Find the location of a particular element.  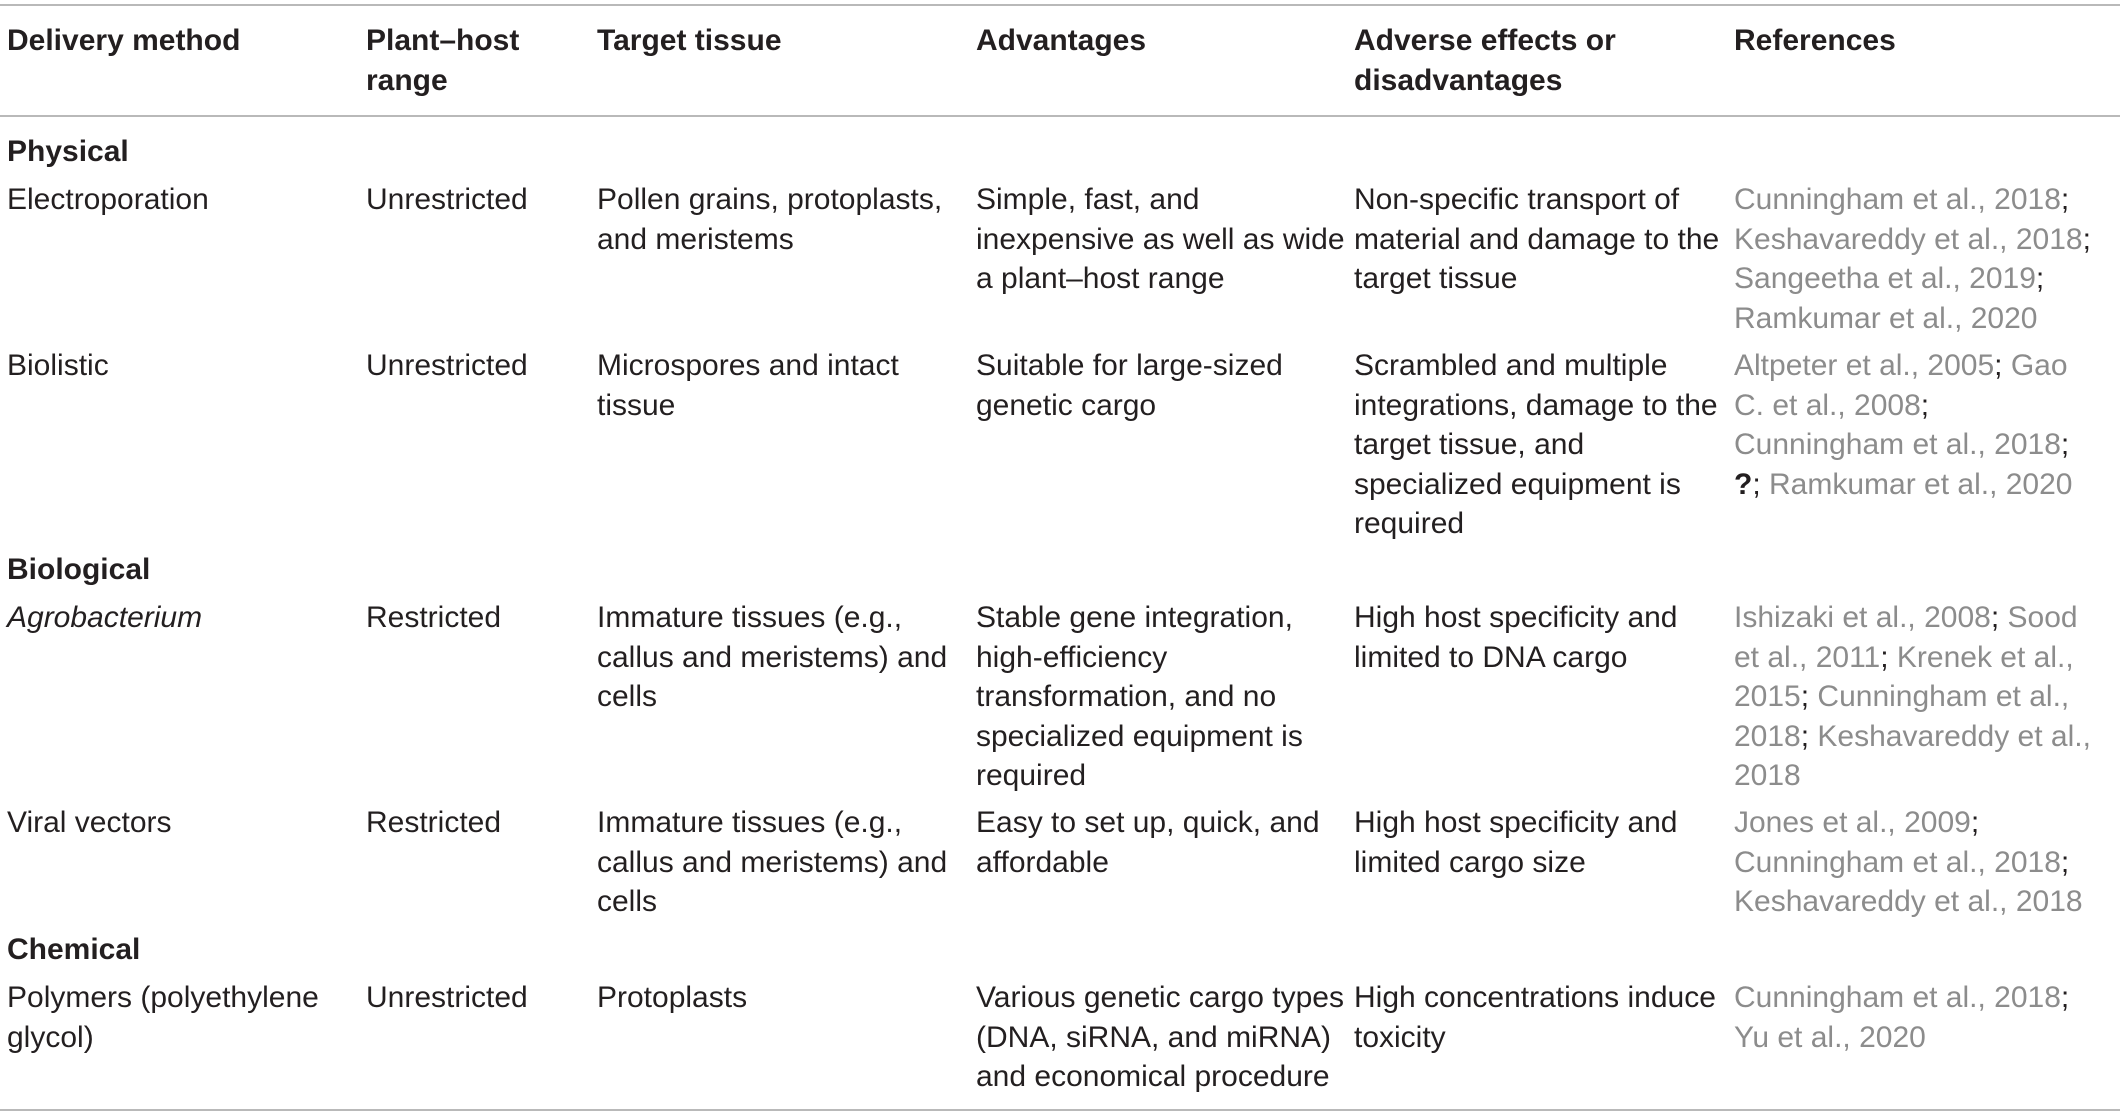

cell-line: Non-specific transport of is located at coordinates (1517, 199).